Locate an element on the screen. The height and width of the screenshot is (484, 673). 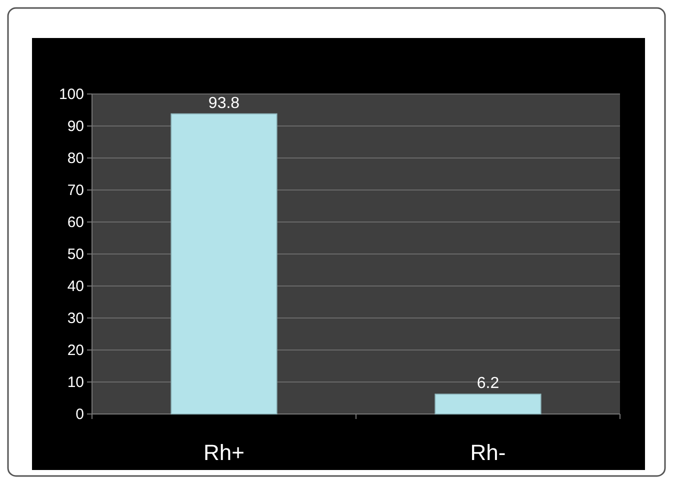
y-tick-label: 90 is located at coordinates (75, 126).